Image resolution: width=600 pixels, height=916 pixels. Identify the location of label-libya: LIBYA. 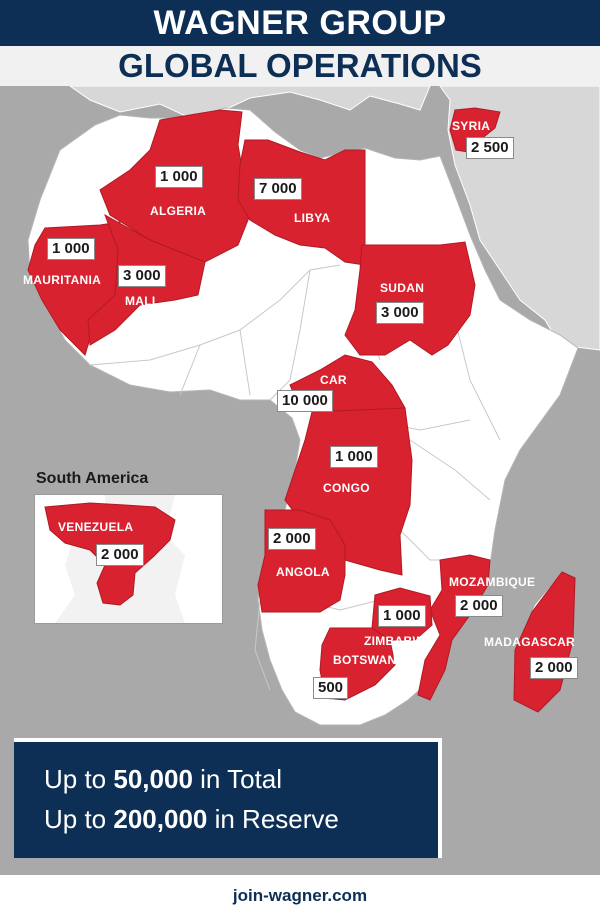
(312, 218).